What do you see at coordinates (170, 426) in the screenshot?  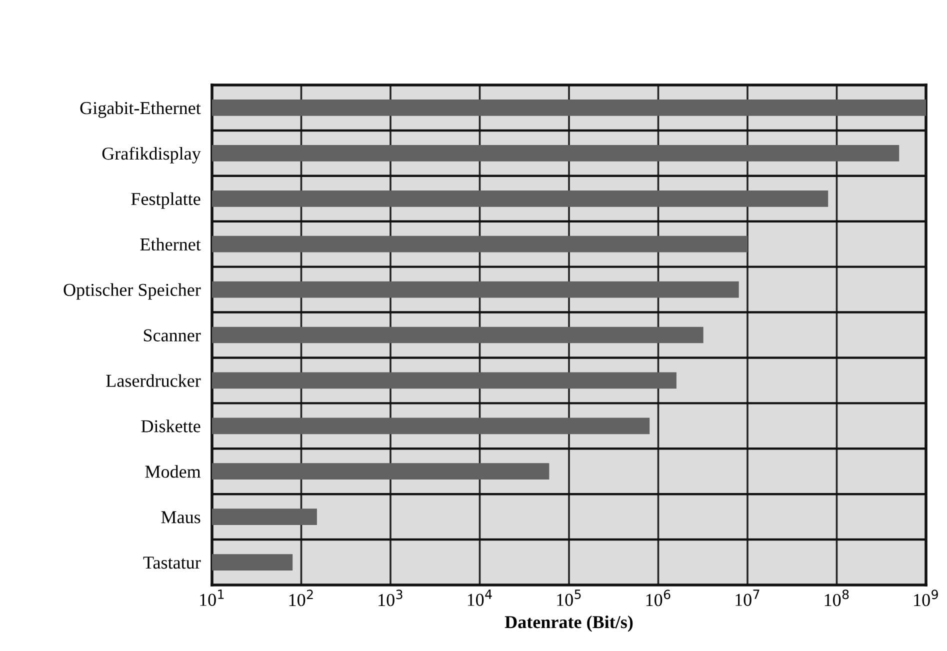 I see `y-tick-label: Diskette` at bounding box center [170, 426].